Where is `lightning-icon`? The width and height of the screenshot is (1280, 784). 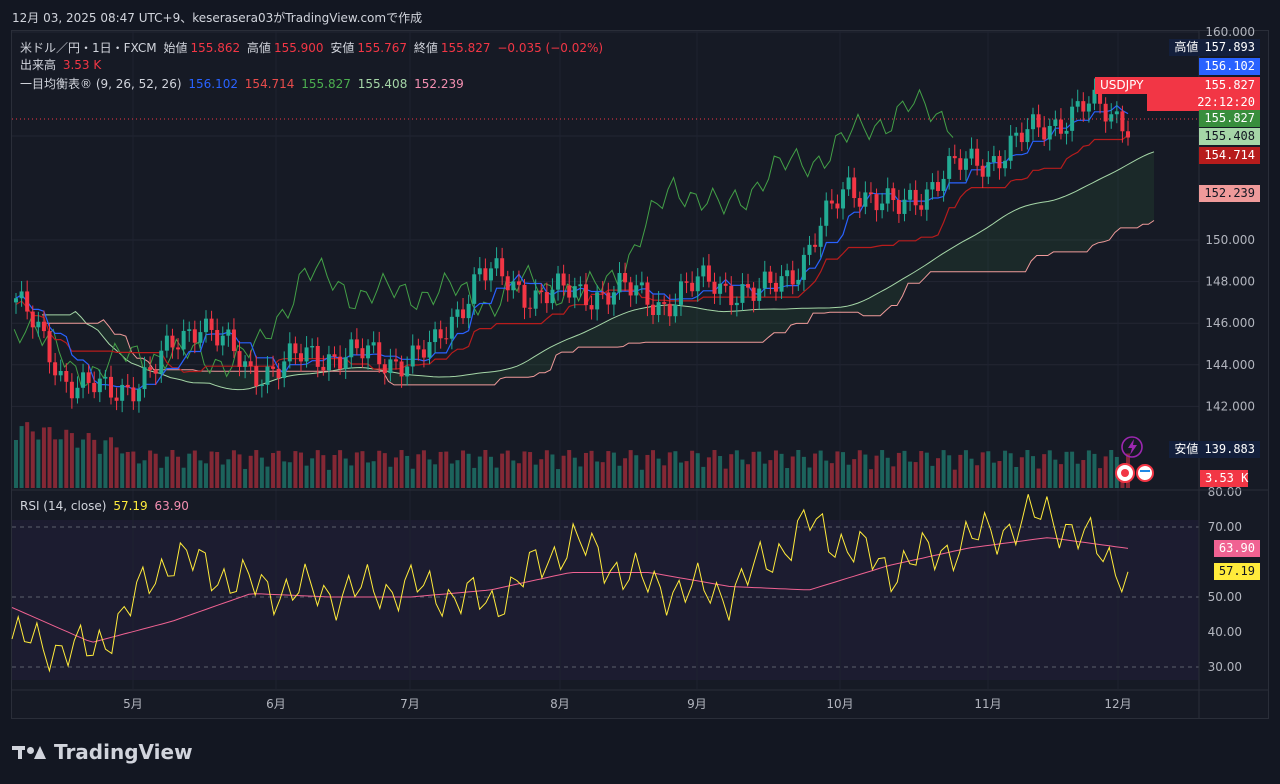
lightning-icon is located at coordinates (1132, 447).